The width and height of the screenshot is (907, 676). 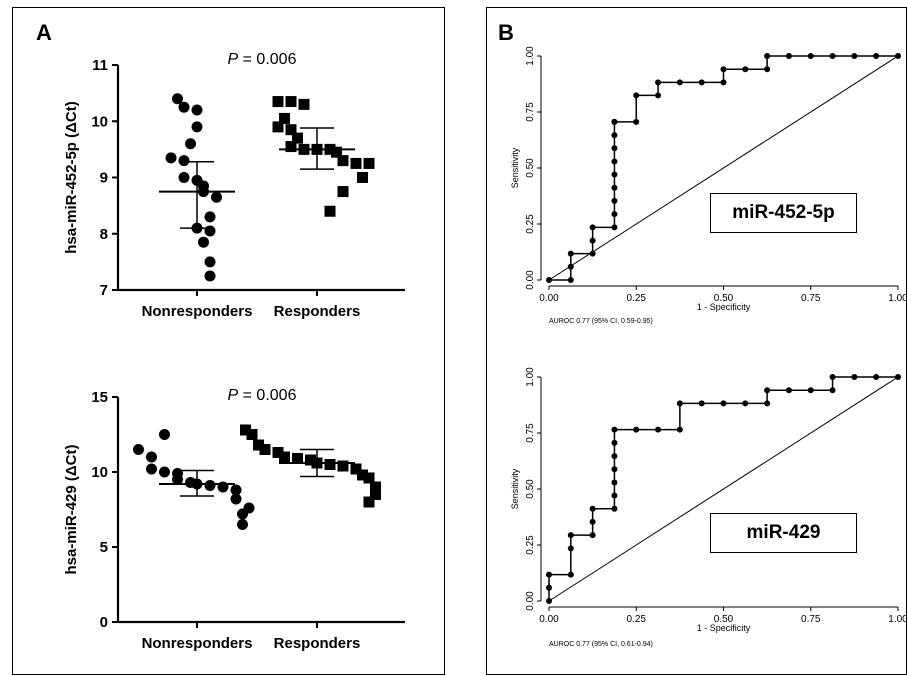 What do you see at coordinates (515, 488) in the screenshot?
I see `y-axis-label: Sensitivity` at bounding box center [515, 488].